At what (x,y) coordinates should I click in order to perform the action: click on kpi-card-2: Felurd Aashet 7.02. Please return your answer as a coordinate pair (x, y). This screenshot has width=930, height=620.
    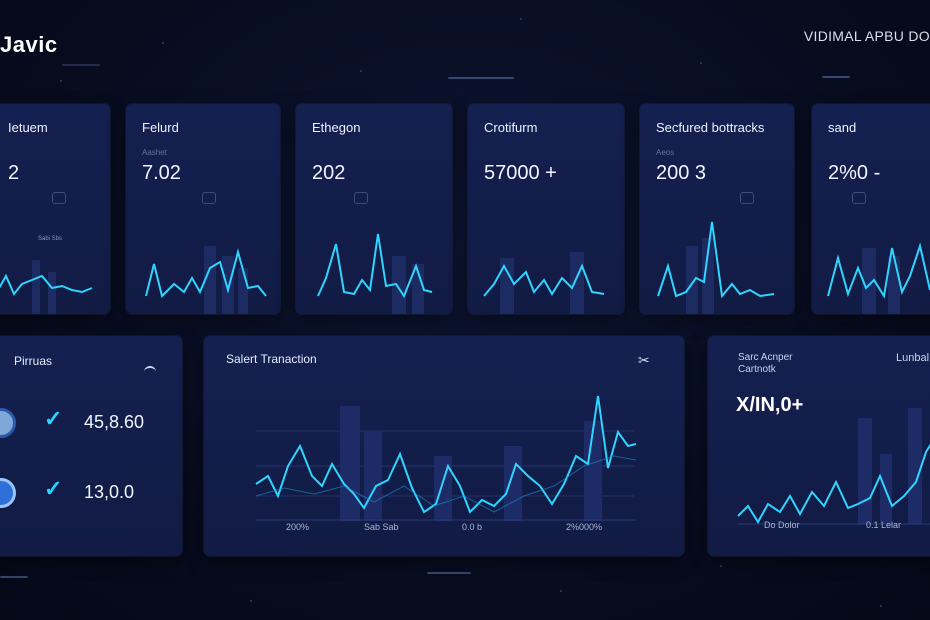
    Looking at the image, I should click on (203, 209).